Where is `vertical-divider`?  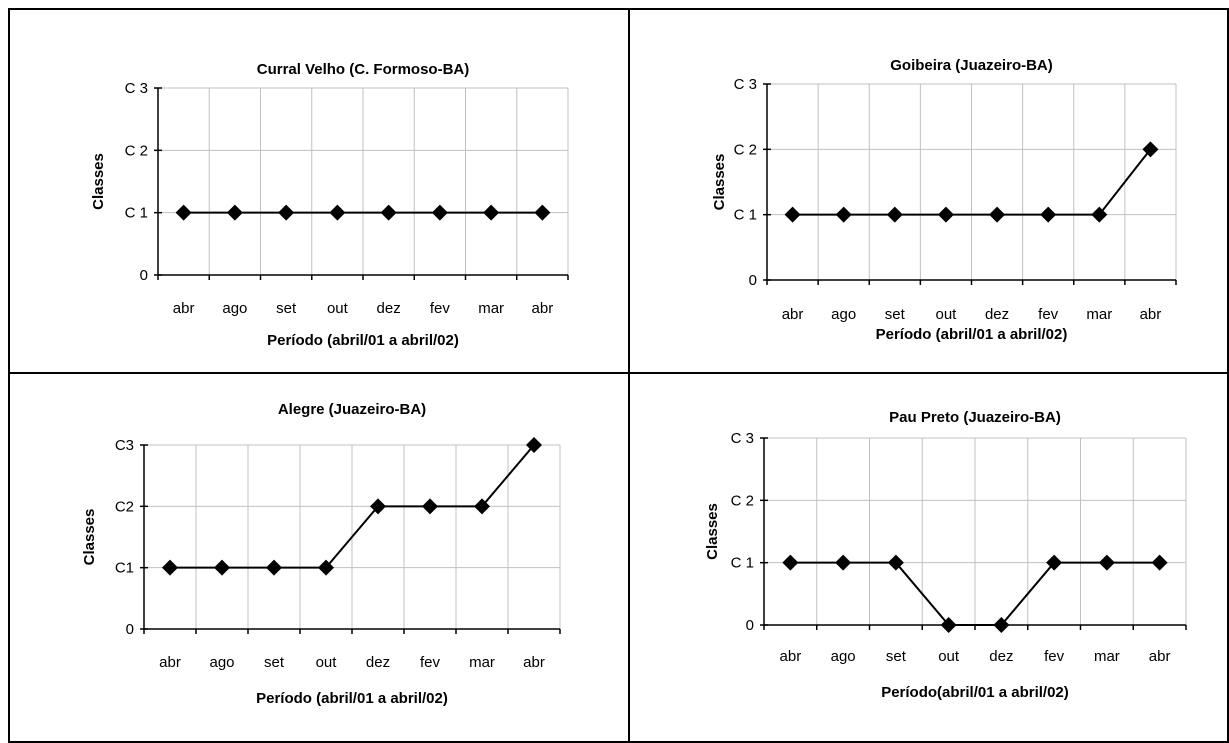
vertical-divider is located at coordinates (629, 375).